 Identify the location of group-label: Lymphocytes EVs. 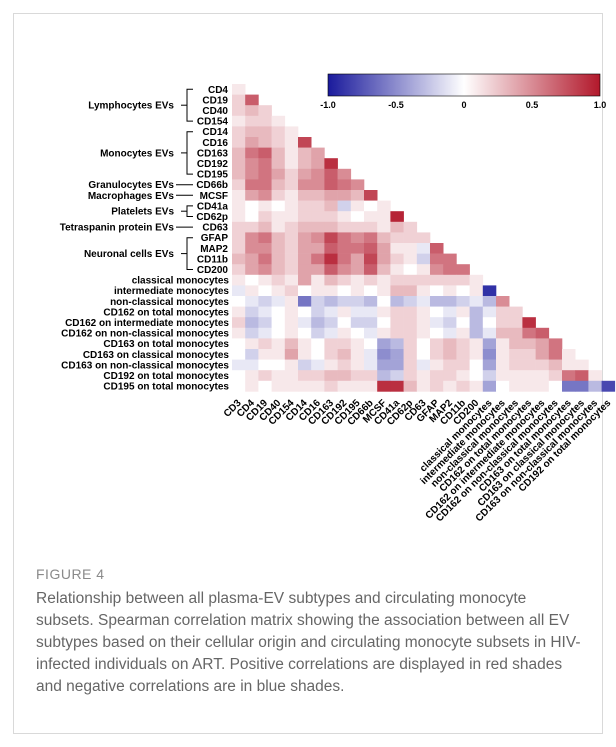
(131, 106).